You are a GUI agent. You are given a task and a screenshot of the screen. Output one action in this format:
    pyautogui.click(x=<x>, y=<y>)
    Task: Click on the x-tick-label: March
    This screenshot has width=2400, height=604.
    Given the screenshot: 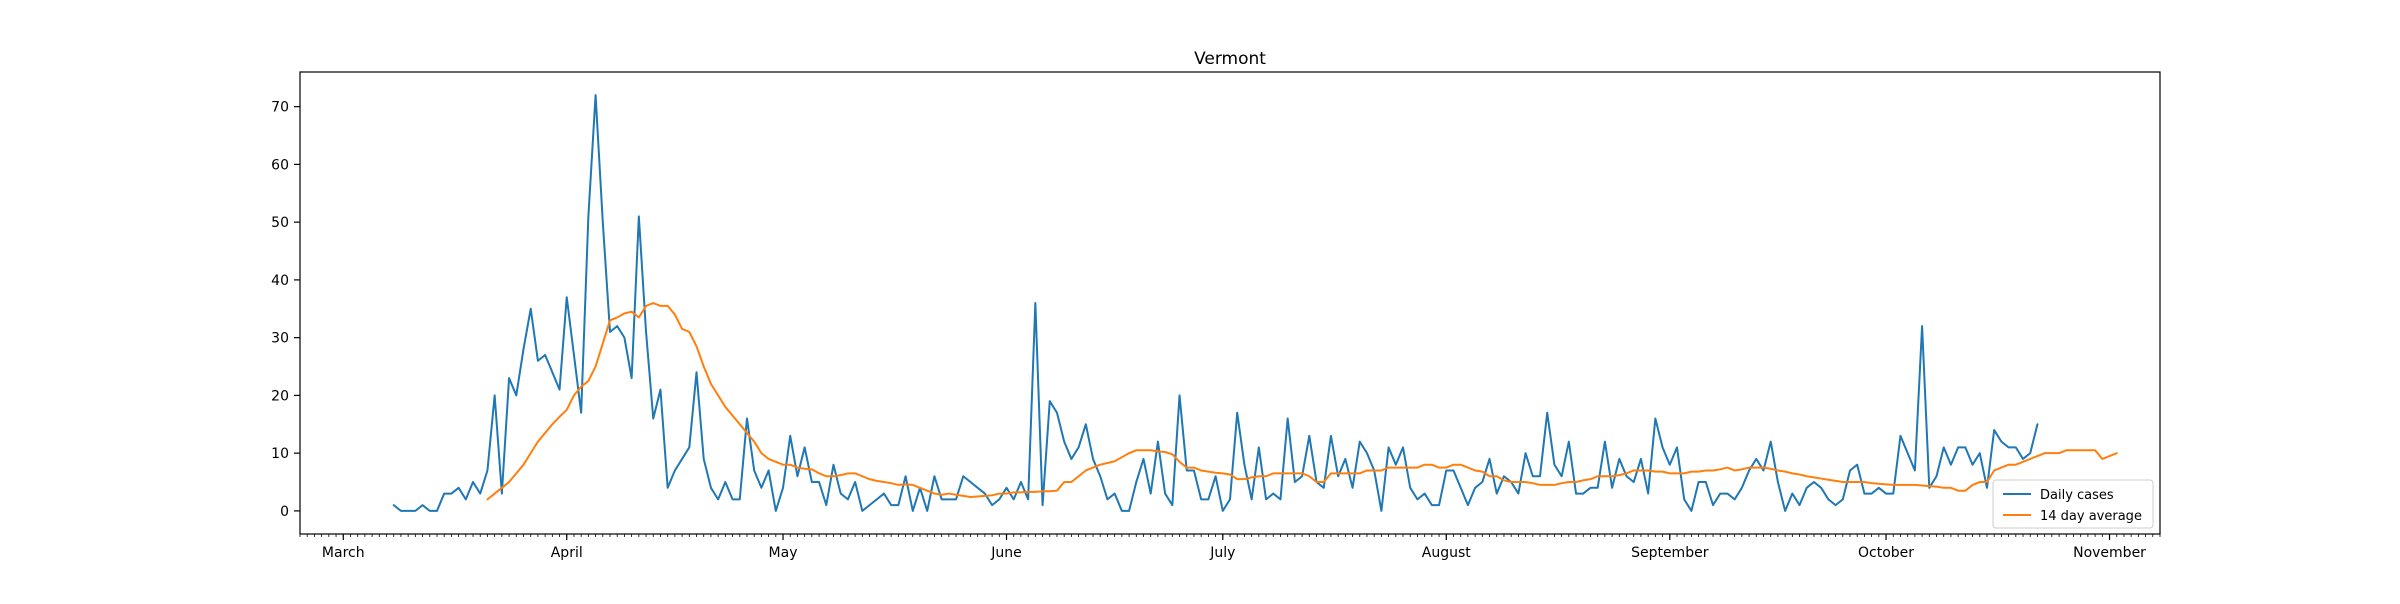 What is the action you would take?
    pyautogui.click(x=343, y=553)
    